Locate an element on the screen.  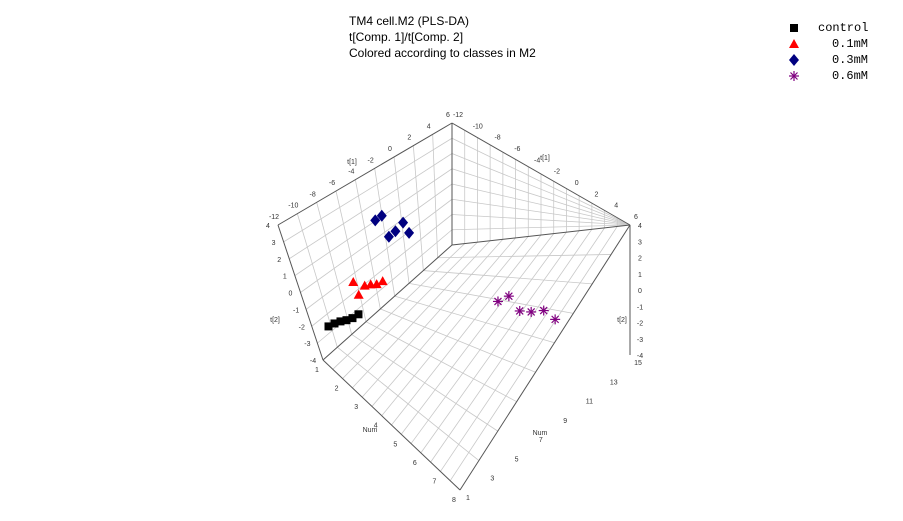
axis-label-x: Num is located at coordinates (370, 430).